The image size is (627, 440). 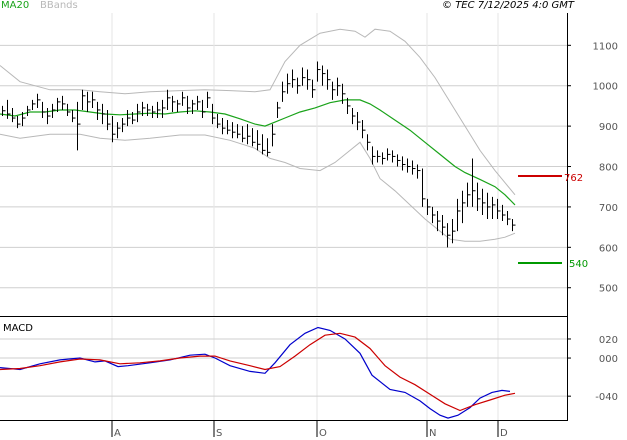 I want to click on ma20-legend: MA20, so click(x=15, y=5).